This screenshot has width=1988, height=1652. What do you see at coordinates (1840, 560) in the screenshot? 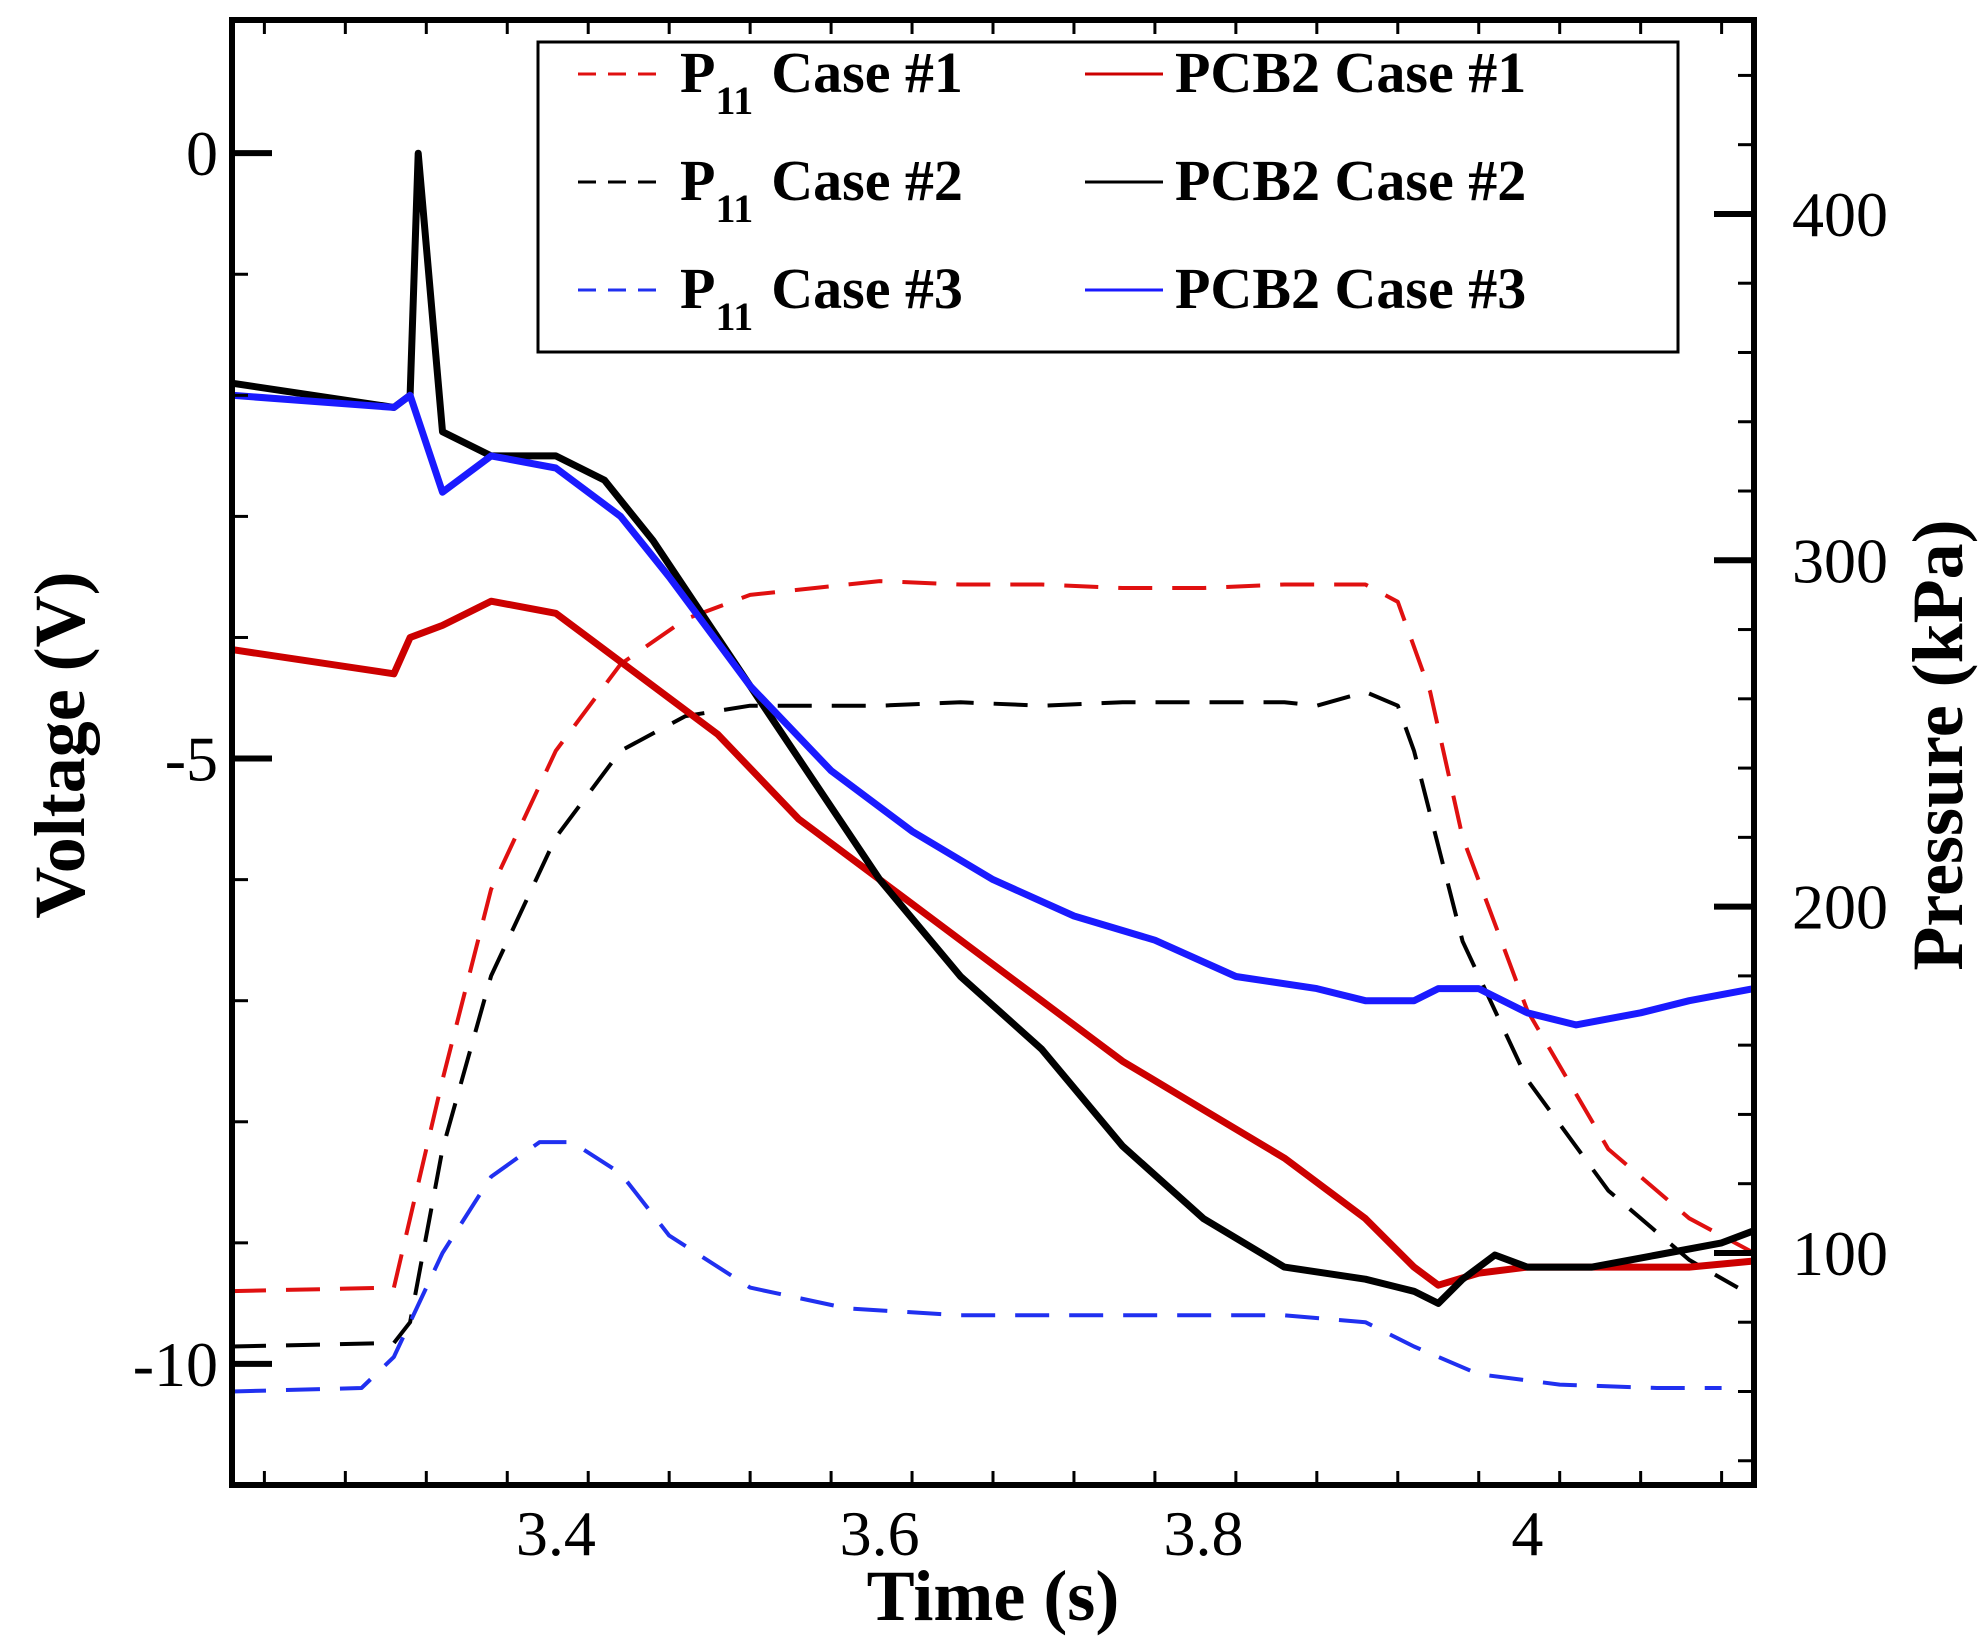
I see `y-right-tick-label: 300` at bounding box center [1840, 560].